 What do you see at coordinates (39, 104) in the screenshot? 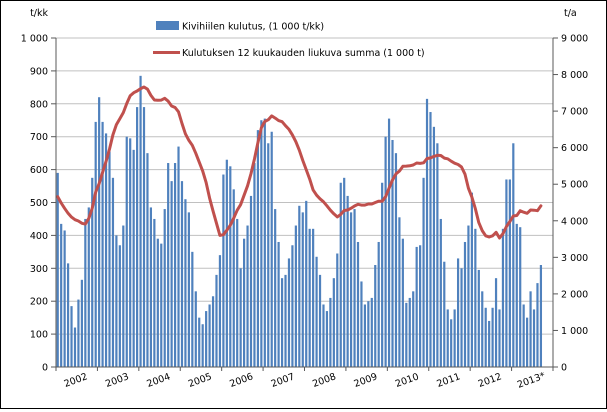
I see `left-tick-label: 800` at bounding box center [39, 104].